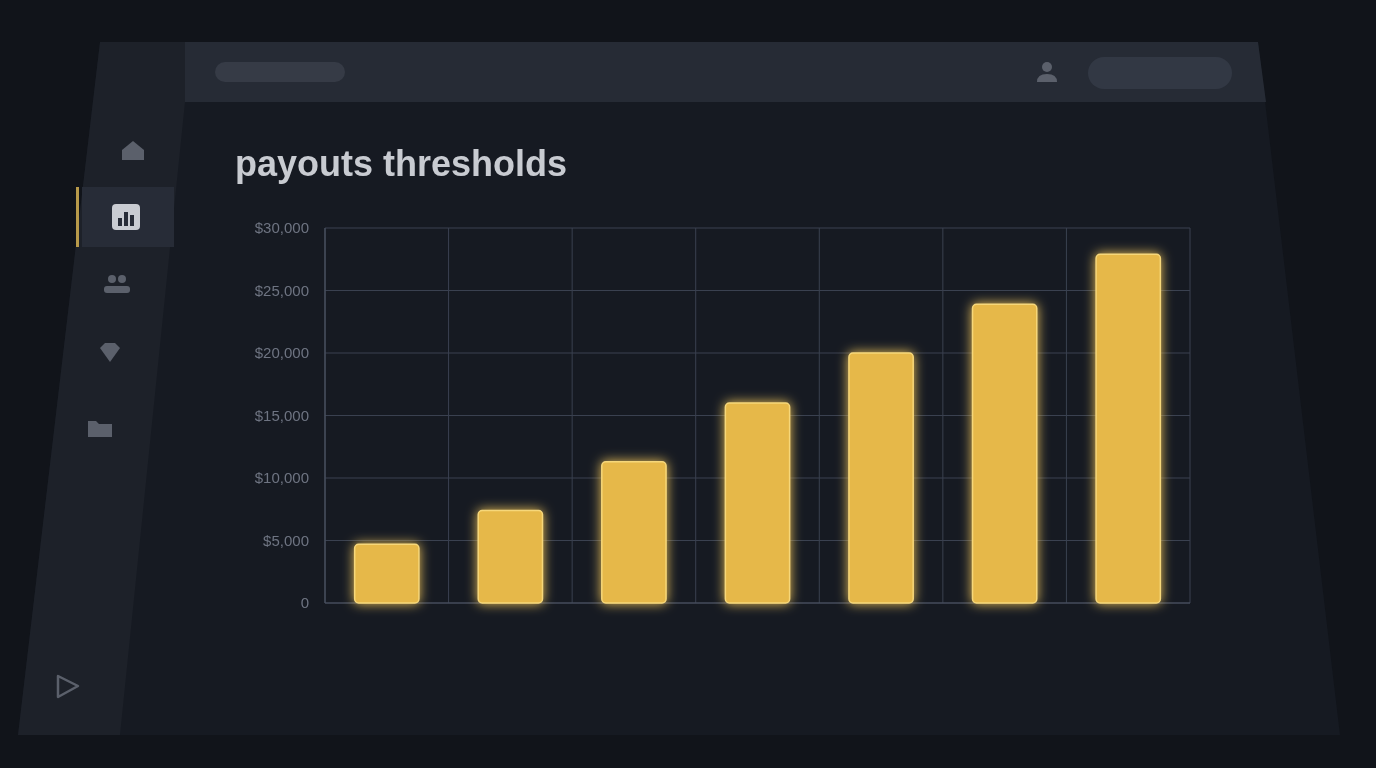  I want to click on y-tick-label: $10,000, so click(281, 478).